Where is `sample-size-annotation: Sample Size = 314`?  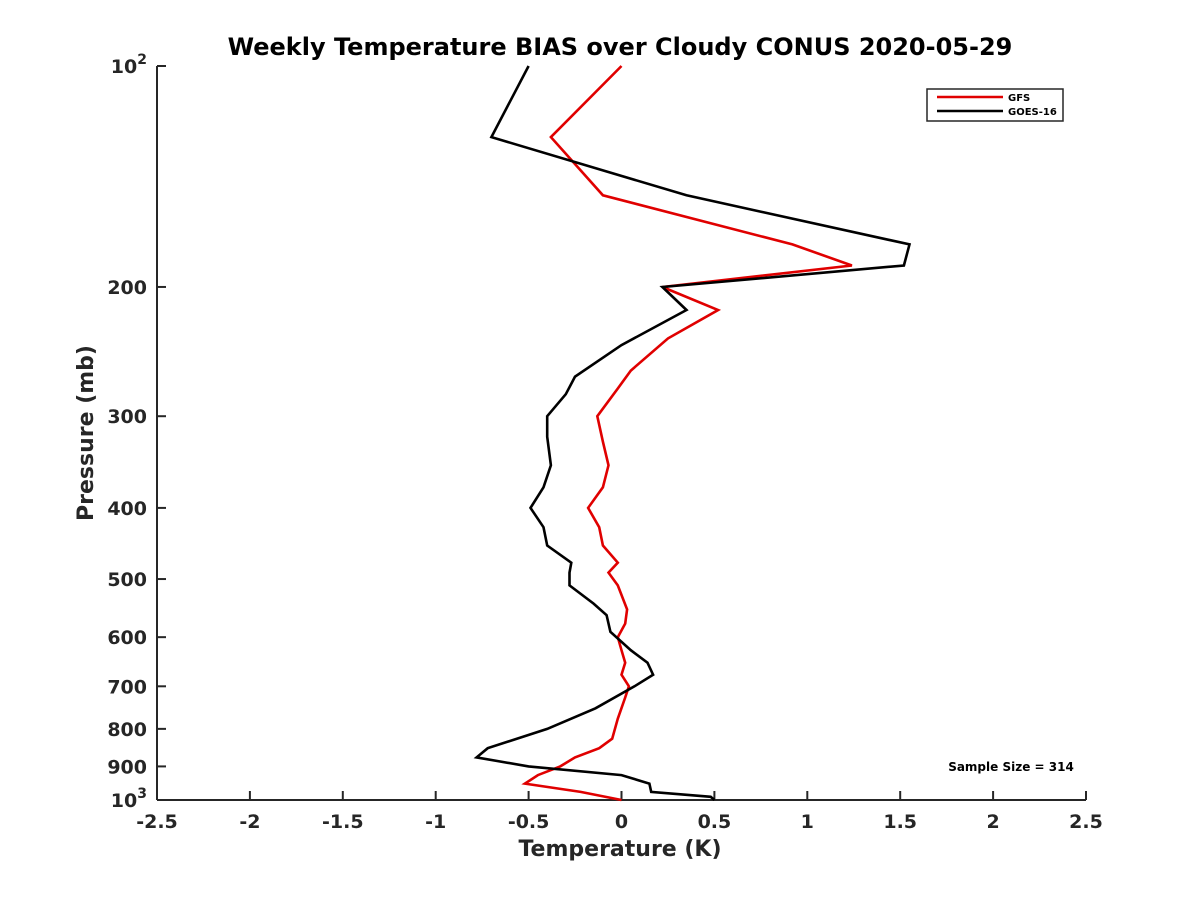
sample-size-annotation: Sample Size = 314 is located at coordinates (1011, 767).